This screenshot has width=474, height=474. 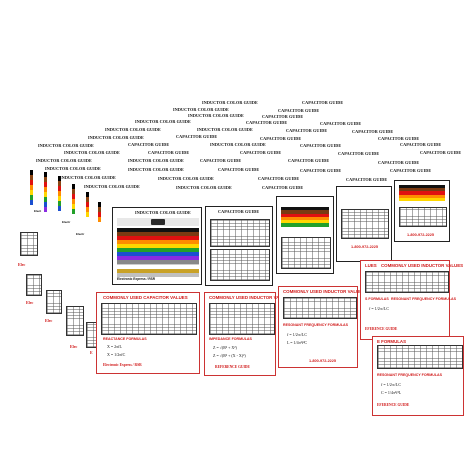 What do you see at coordinates (239, 169) in the screenshot?
I see `title-capacitor-21: CAPACITOR GUIDE` at bounding box center [239, 169].